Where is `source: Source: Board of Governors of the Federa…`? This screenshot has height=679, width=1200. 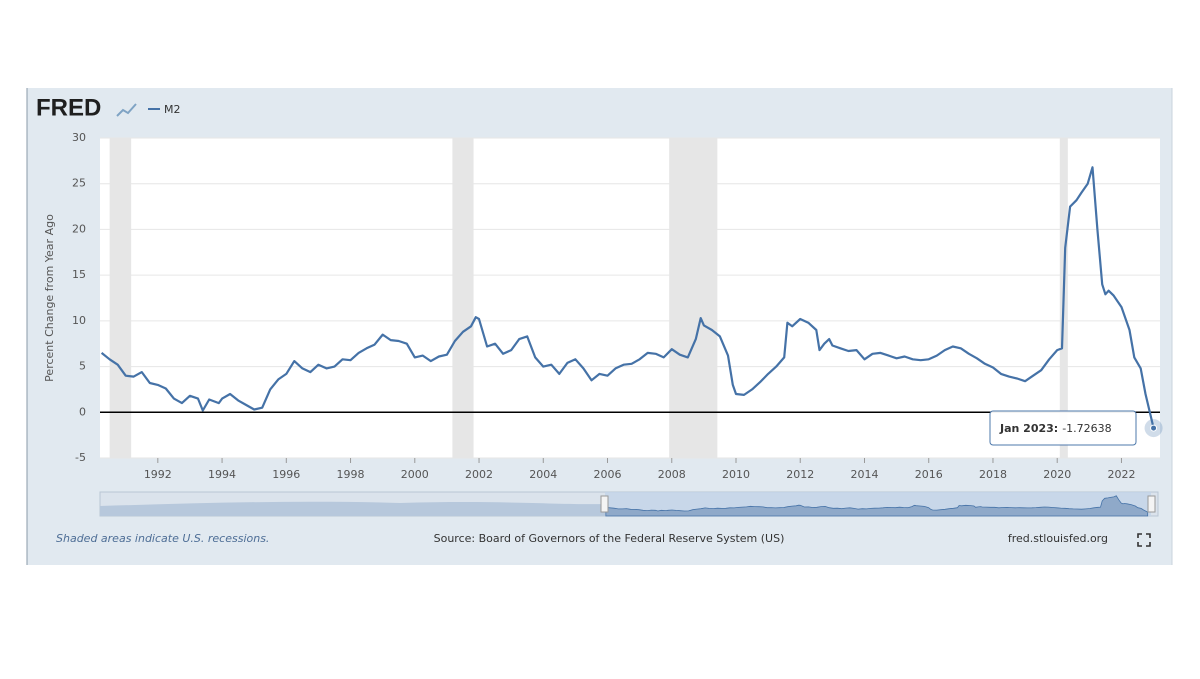
source: Source: Board of Governors of the Federa… is located at coordinates (609, 538).